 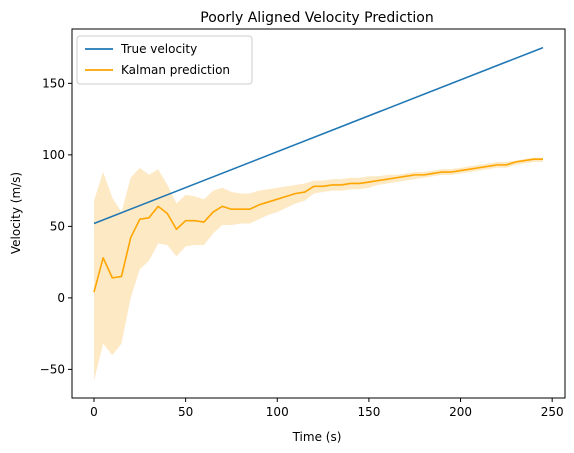 I want to click on legend-box, so click(x=164, y=60).